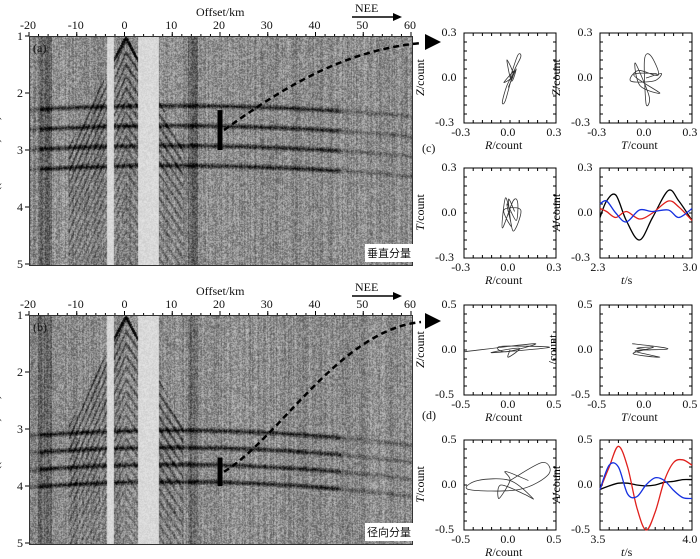 The height and width of the screenshot is (559, 700). Describe the element at coordinates (40, 327) in the screenshot. I see `panel-label: (b)` at that location.